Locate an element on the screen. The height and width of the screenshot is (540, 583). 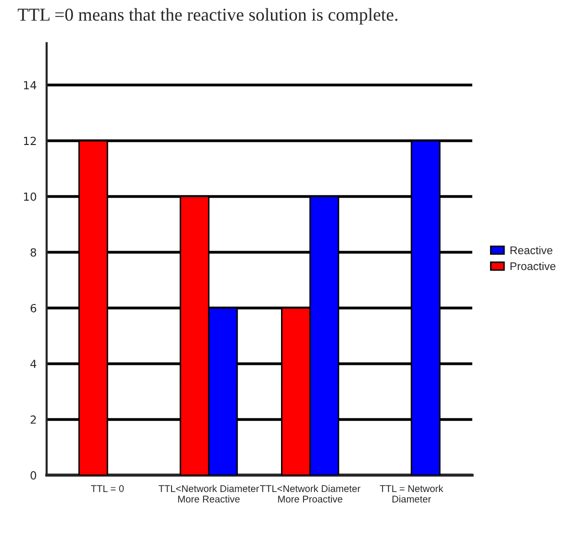
y-tick-label: 8 is located at coordinates (33, 252).